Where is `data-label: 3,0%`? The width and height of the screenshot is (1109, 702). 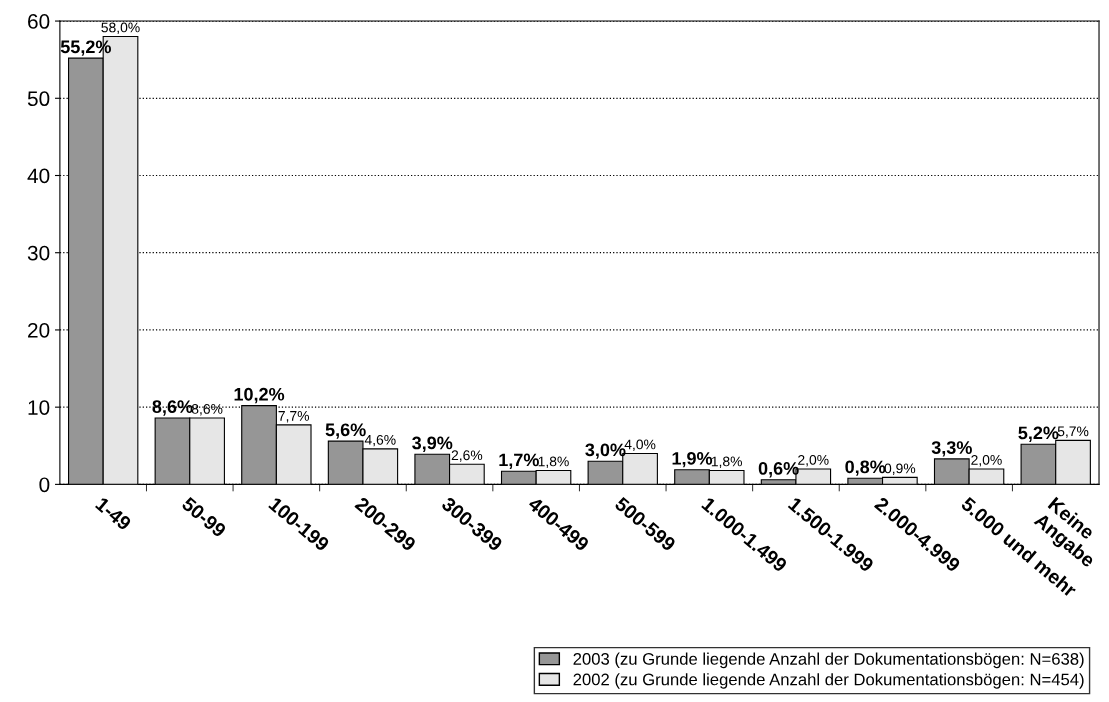
data-label: 3,0% is located at coordinates (605, 451).